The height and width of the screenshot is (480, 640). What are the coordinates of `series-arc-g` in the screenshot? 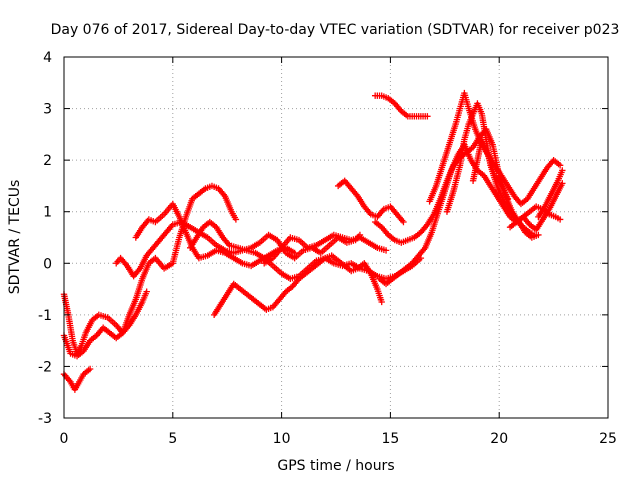 It's located at (297, 285).